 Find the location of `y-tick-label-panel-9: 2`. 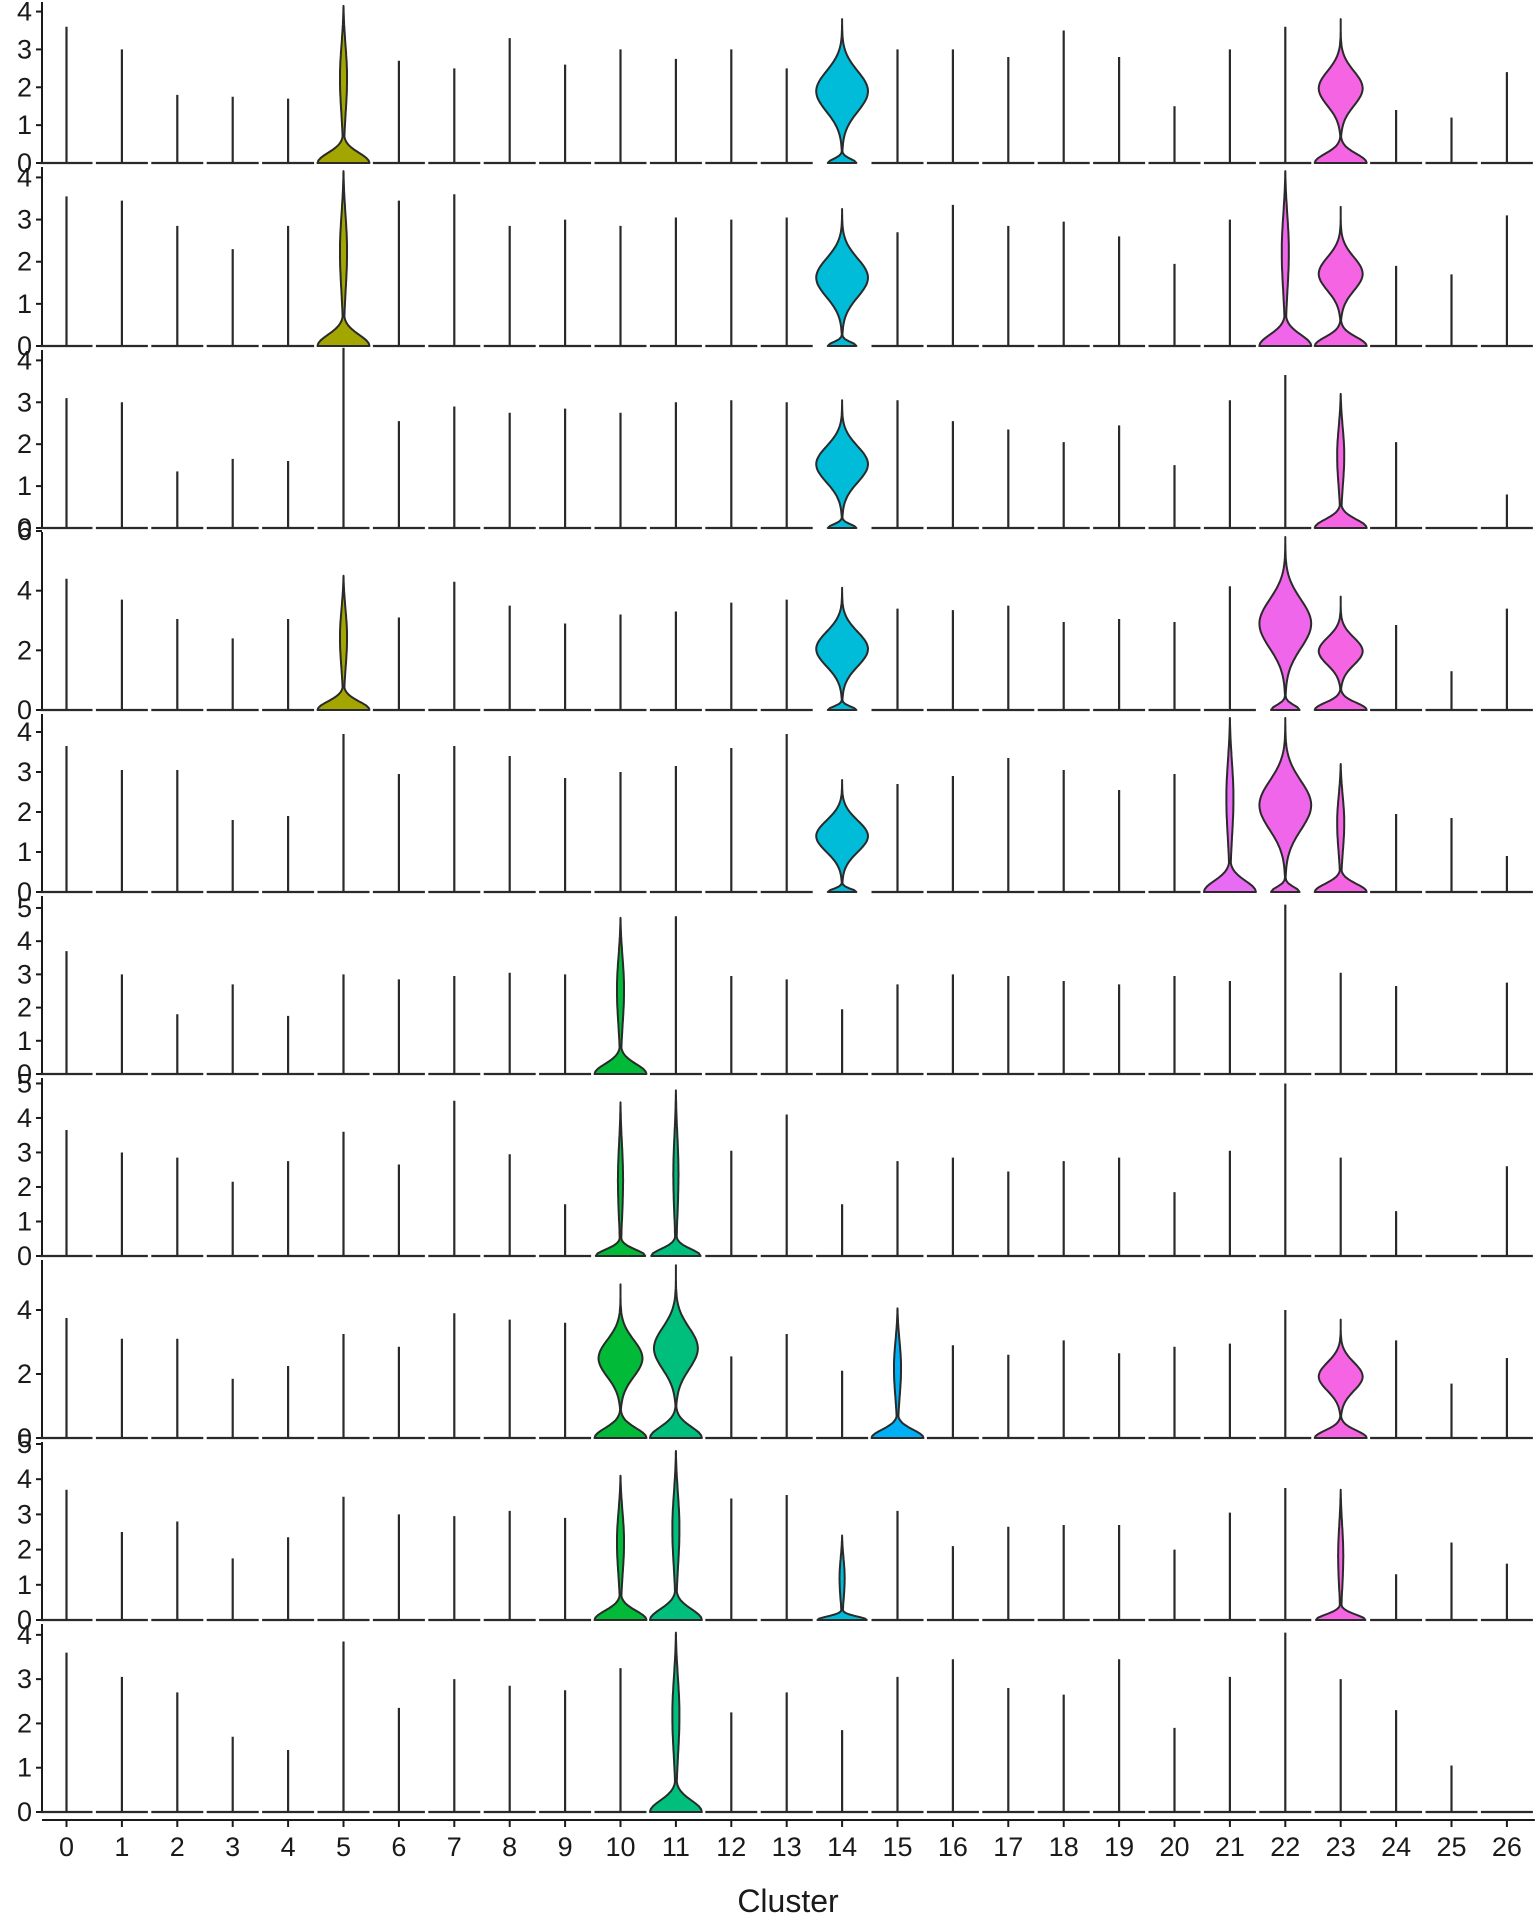

y-tick-label-panel-9: 2 is located at coordinates (24, 1723).